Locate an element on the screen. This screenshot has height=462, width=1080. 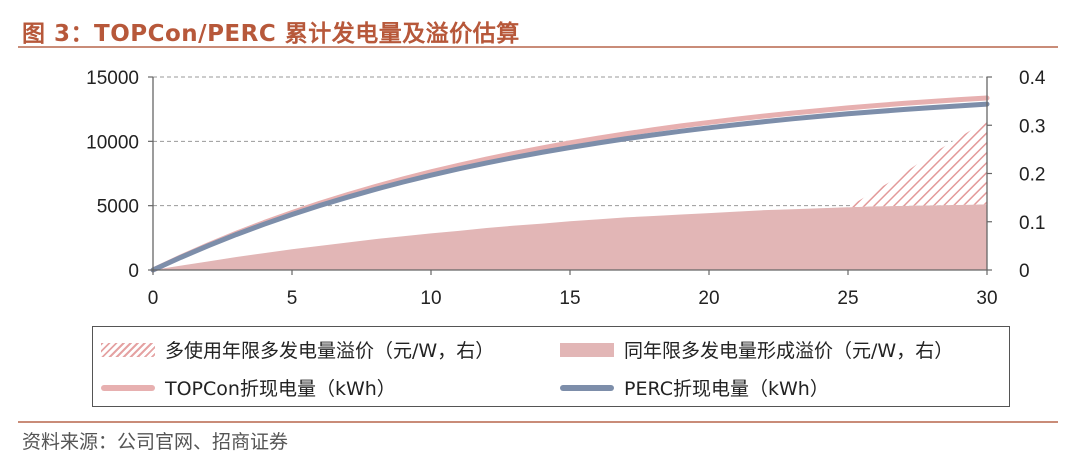
y-left-tick-label: 5000 is located at coordinates (118, 207).